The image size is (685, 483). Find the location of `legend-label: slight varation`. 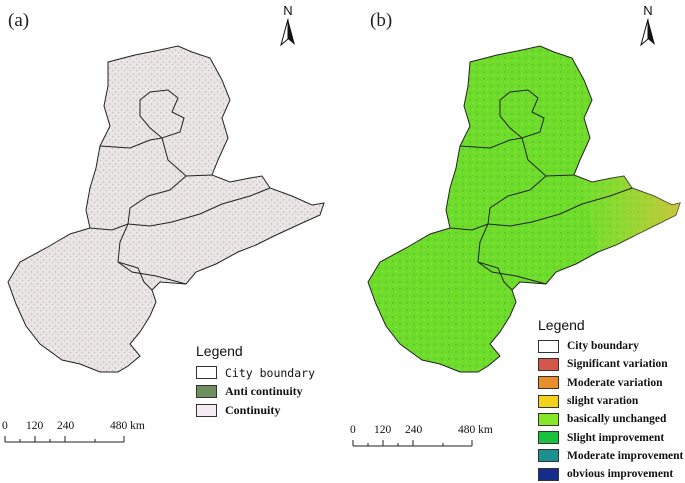

legend-label: slight varation is located at coordinates (603, 401).